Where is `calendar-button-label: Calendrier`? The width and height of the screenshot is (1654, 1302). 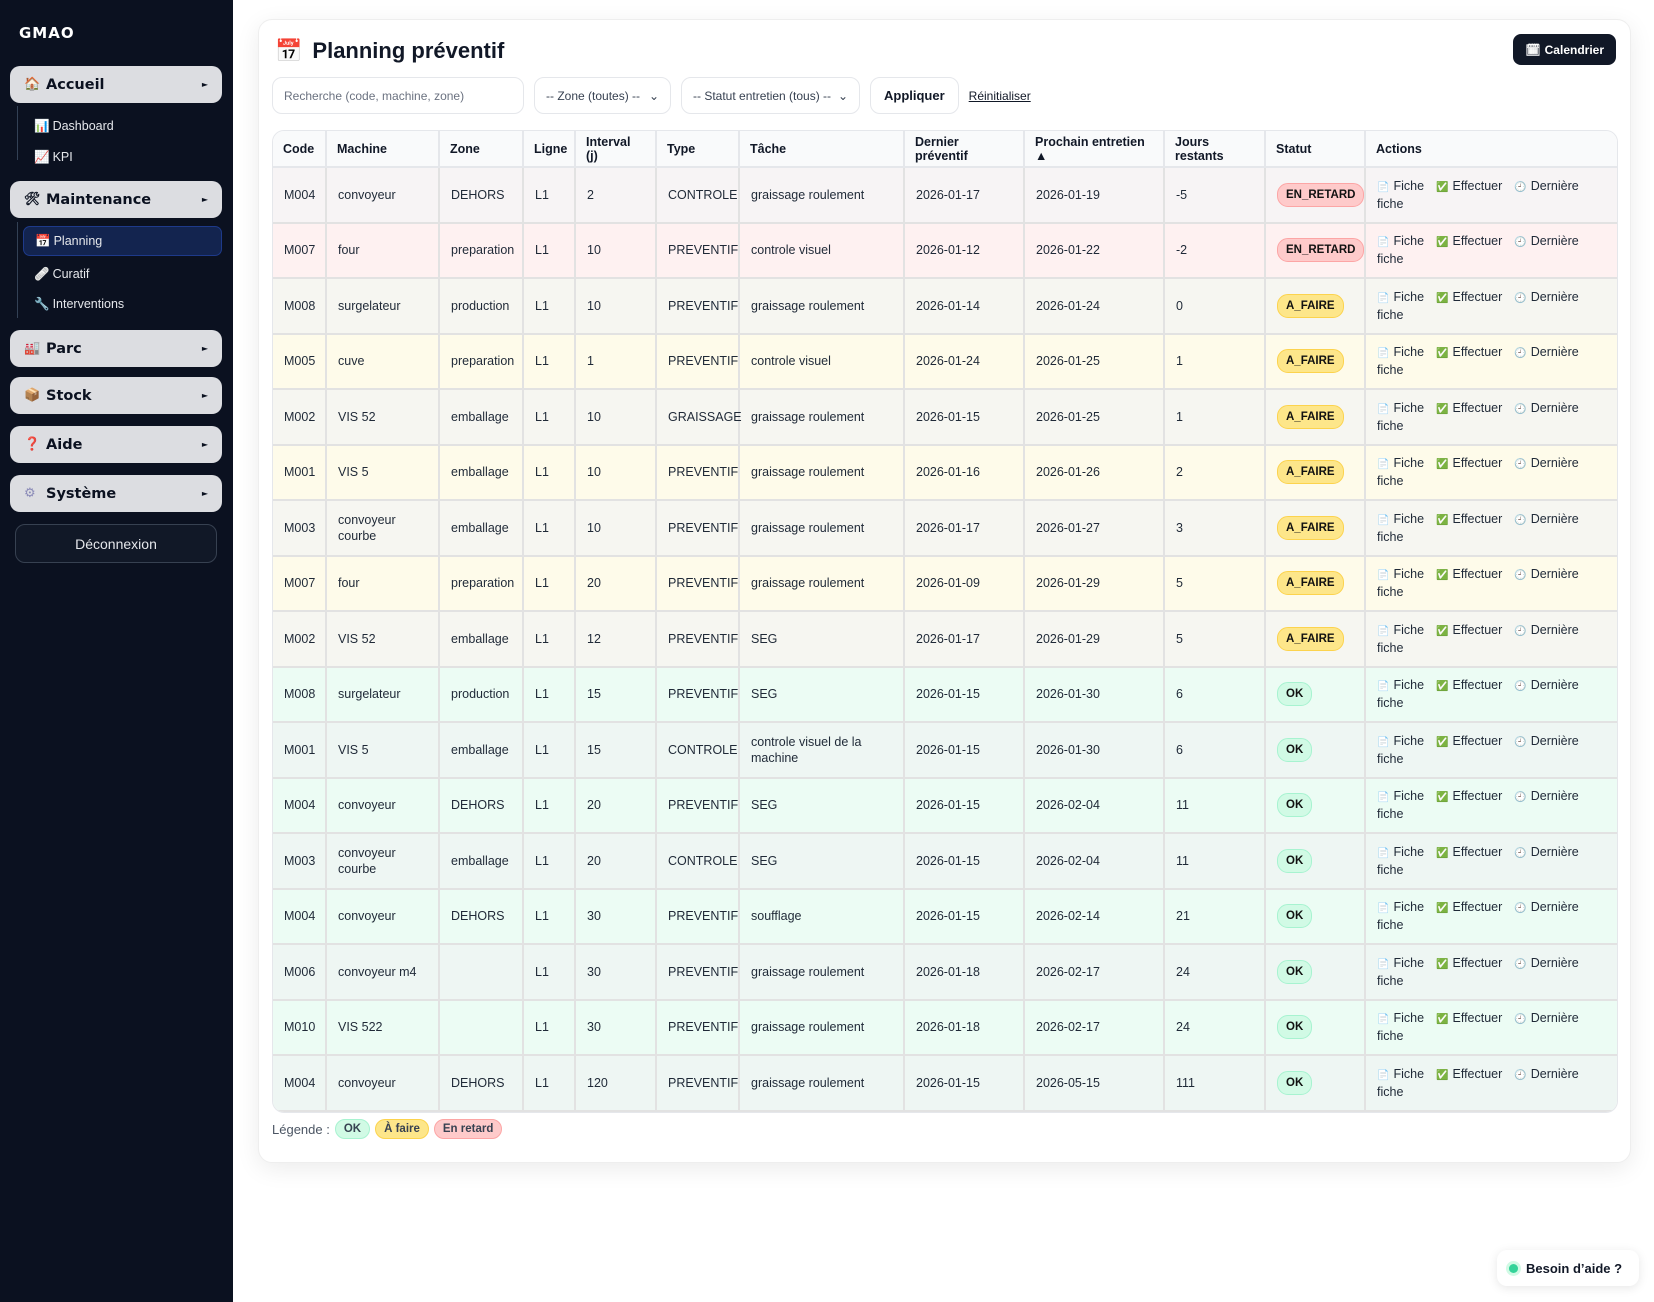
calendar-button-label: Calendrier is located at coordinates (1574, 49).